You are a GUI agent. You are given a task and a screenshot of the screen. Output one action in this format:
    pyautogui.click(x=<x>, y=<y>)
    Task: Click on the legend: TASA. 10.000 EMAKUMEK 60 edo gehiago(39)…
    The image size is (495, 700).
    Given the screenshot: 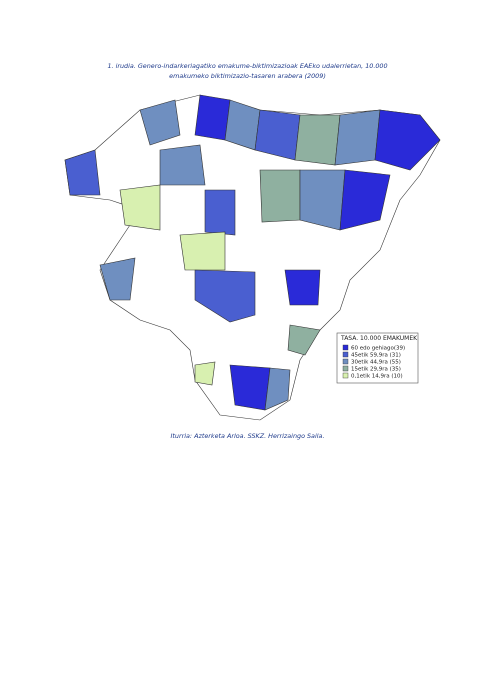 What is the action you would take?
    pyautogui.click(x=377, y=358)
    